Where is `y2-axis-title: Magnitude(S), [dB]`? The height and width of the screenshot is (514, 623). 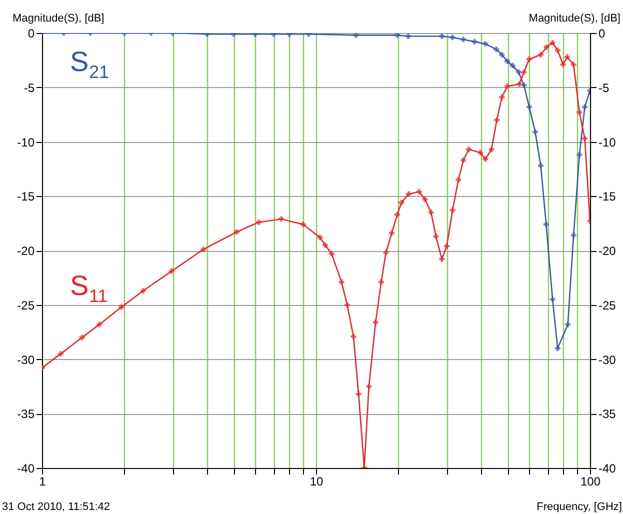
y2-axis-title: Magnitude(S), [dB] is located at coordinates (574, 18).